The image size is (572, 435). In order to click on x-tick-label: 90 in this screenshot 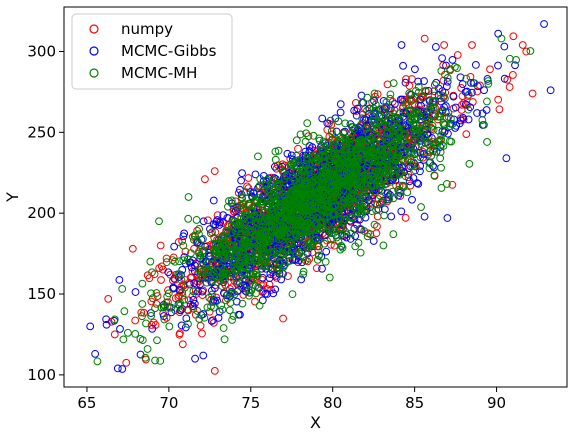, I will do `click(496, 403)`.